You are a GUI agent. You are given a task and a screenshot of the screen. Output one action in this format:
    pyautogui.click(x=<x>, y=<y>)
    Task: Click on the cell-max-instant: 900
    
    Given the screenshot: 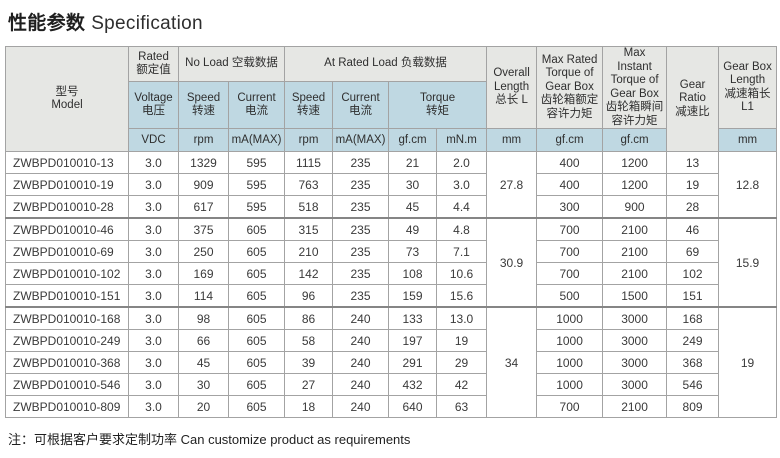 What is the action you would take?
    pyautogui.click(x=635, y=207)
    